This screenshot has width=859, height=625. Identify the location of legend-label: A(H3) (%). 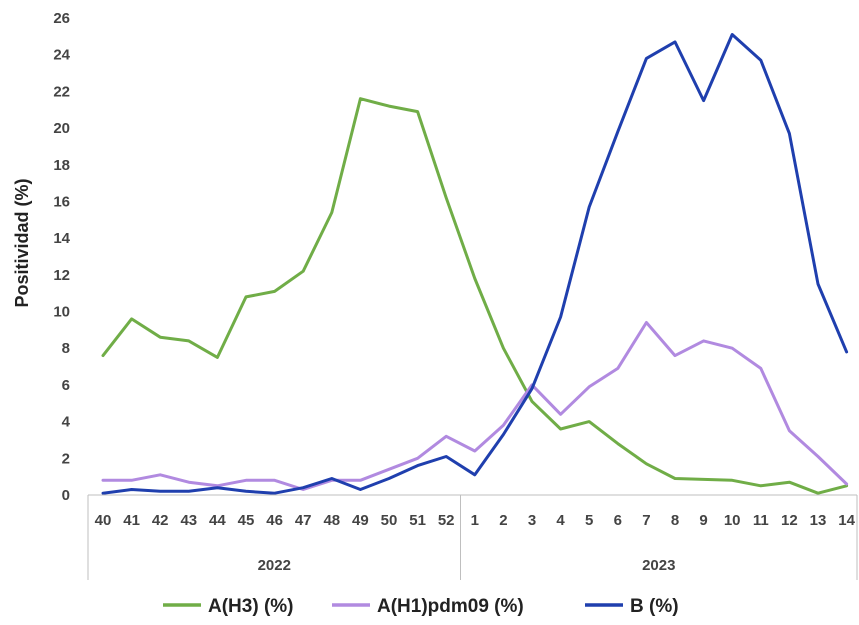
(251, 606).